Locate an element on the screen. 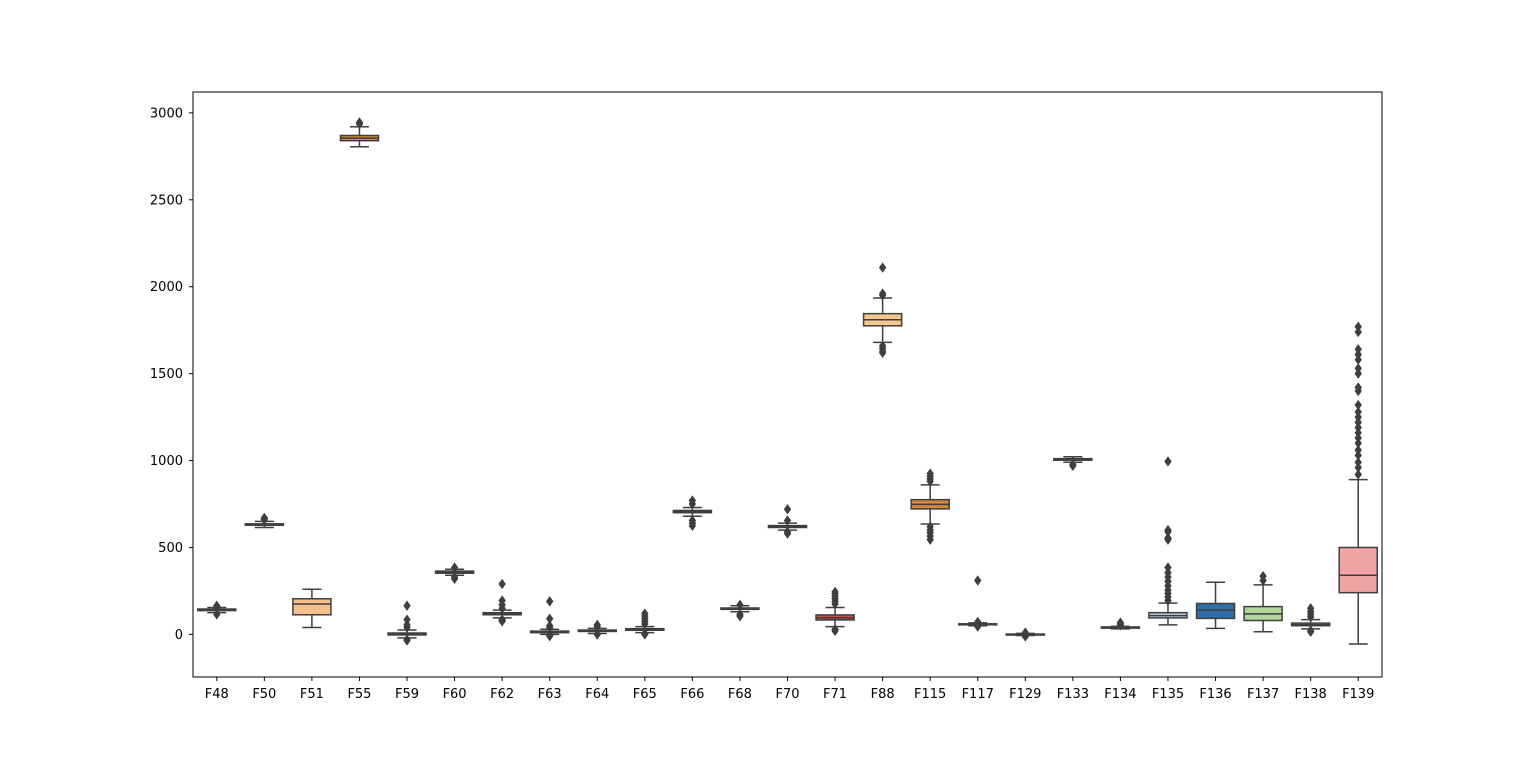  box-f135 is located at coordinates (1168, 541).